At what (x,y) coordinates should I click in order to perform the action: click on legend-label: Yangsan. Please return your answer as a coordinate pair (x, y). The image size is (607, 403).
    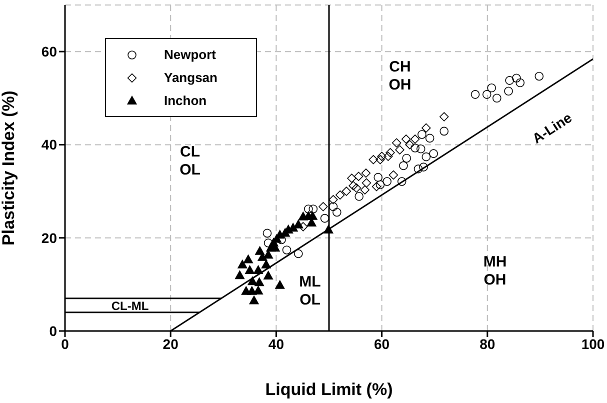
    Looking at the image, I should click on (191, 77).